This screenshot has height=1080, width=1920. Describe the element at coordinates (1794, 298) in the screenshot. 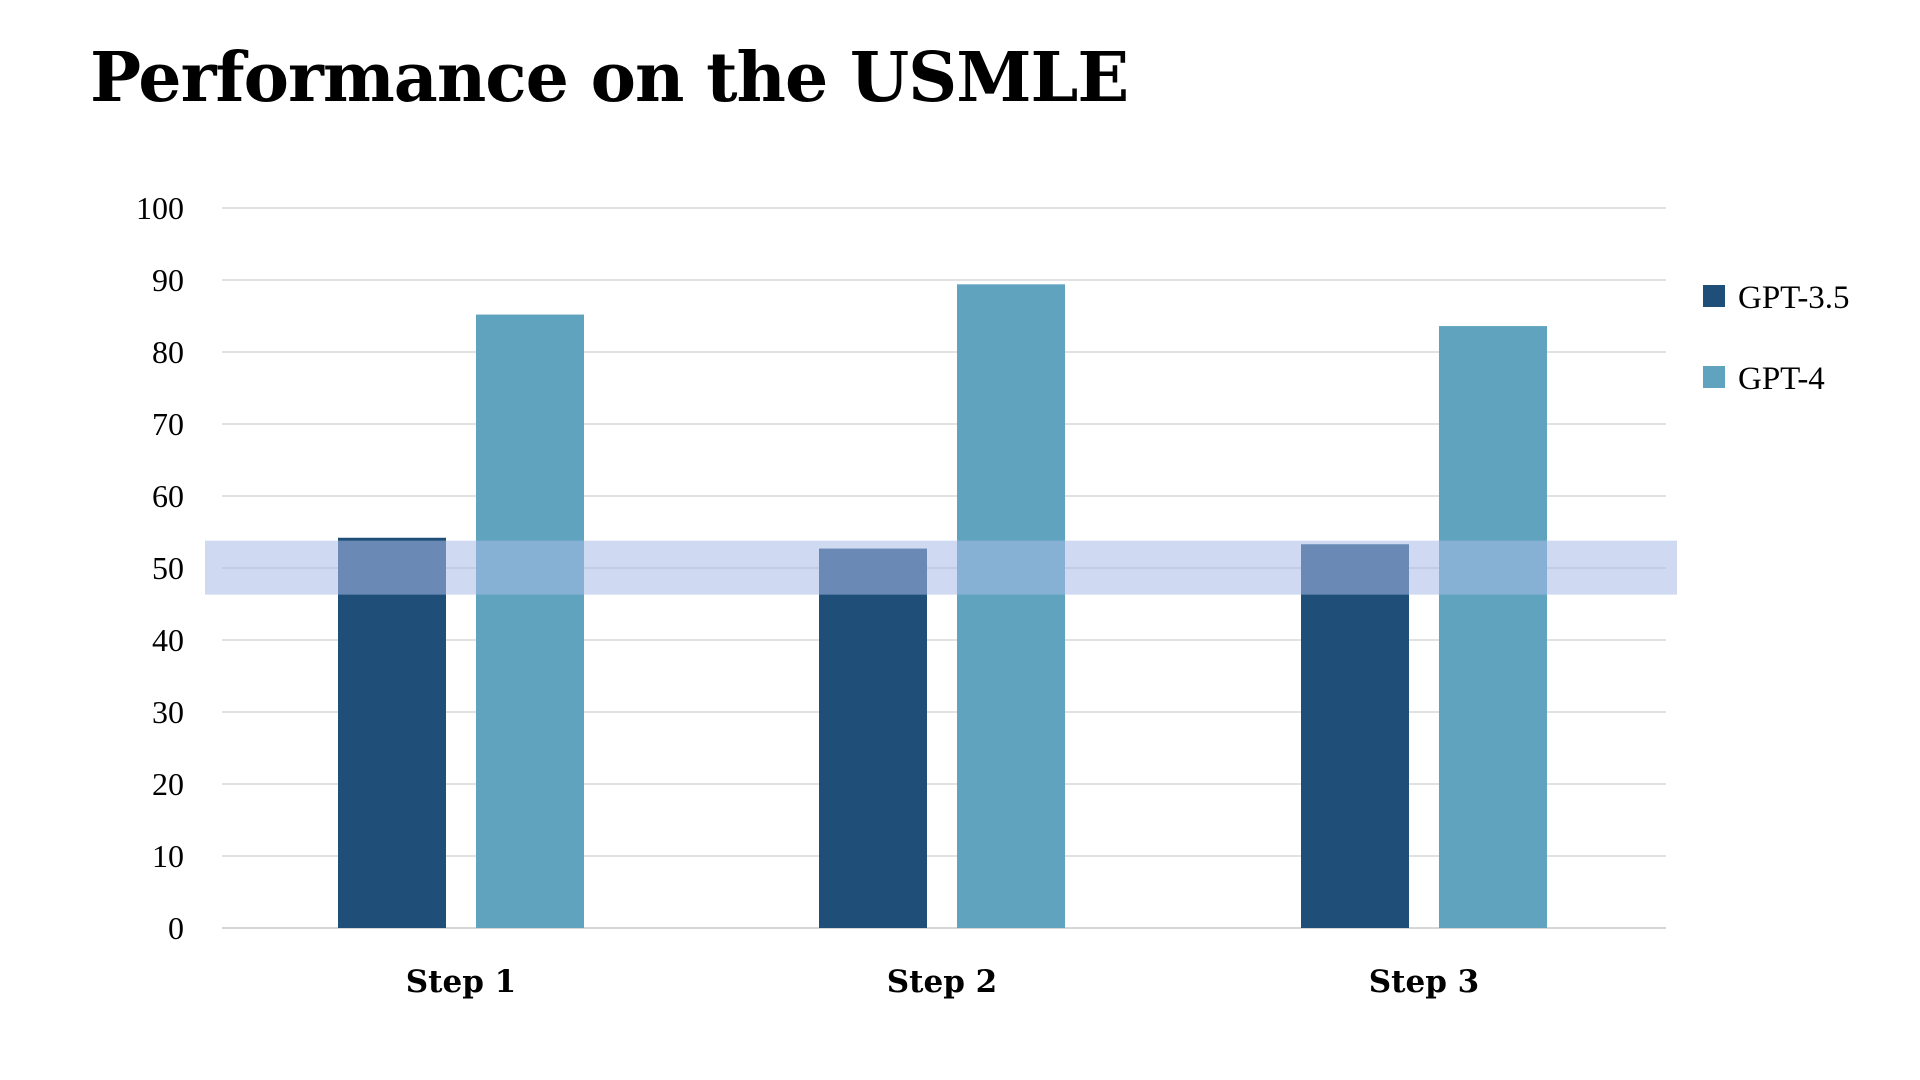

I see `legend-label: GPT-3.5` at that location.